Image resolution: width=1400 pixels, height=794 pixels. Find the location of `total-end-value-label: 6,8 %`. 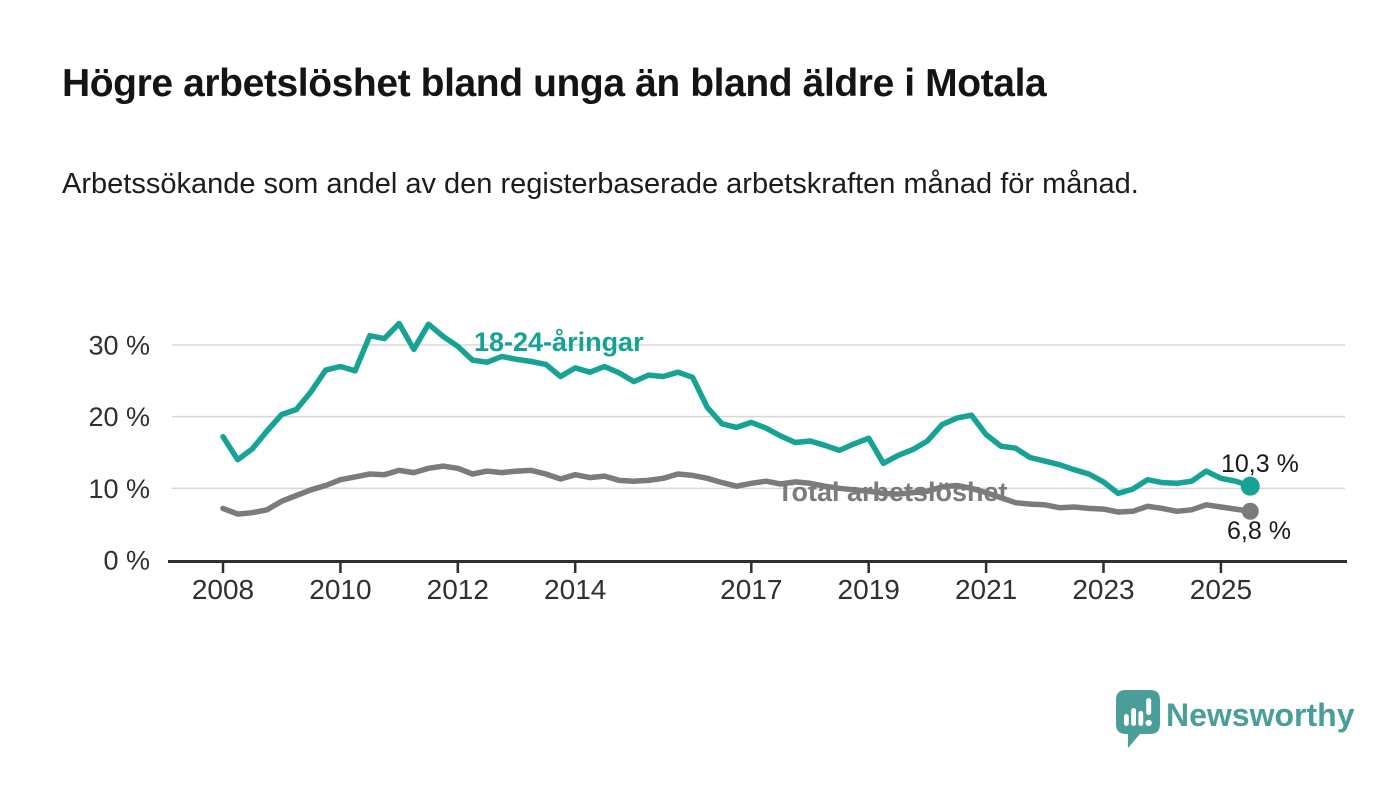

total-end-value-label: 6,8 % is located at coordinates (1259, 531).